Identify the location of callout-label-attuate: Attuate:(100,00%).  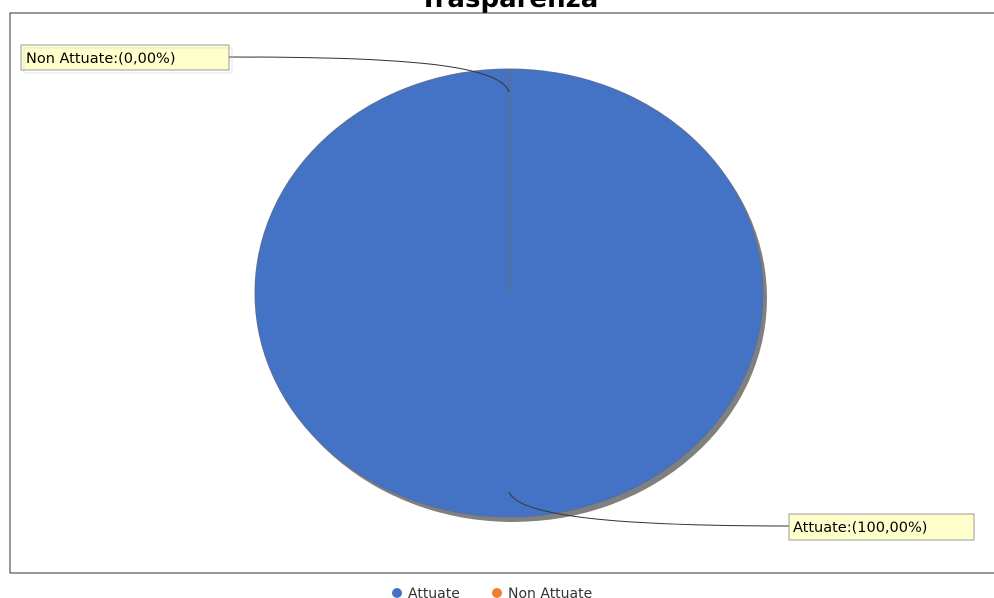
(860, 528).